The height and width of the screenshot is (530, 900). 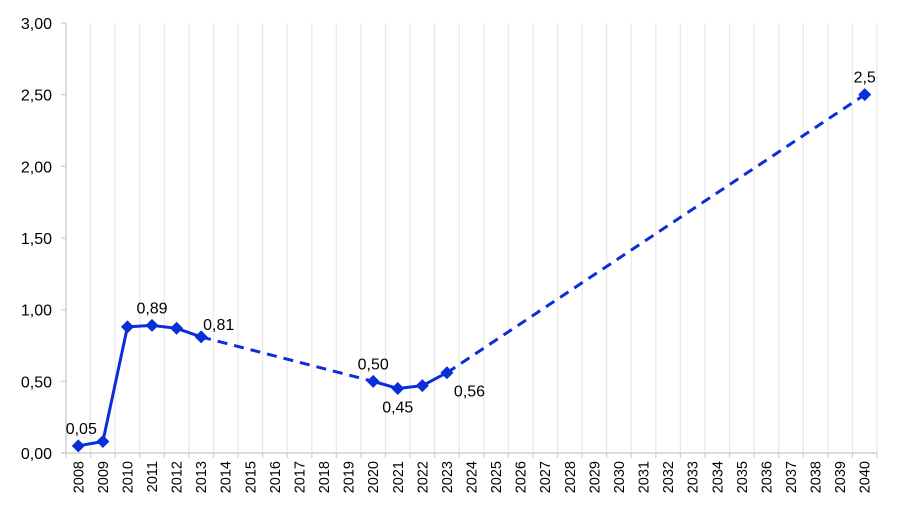 What do you see at coordinates (36, 167) in the screenshot?
I see `y-tick-label: 2,00` at bounding box center [36, 167].